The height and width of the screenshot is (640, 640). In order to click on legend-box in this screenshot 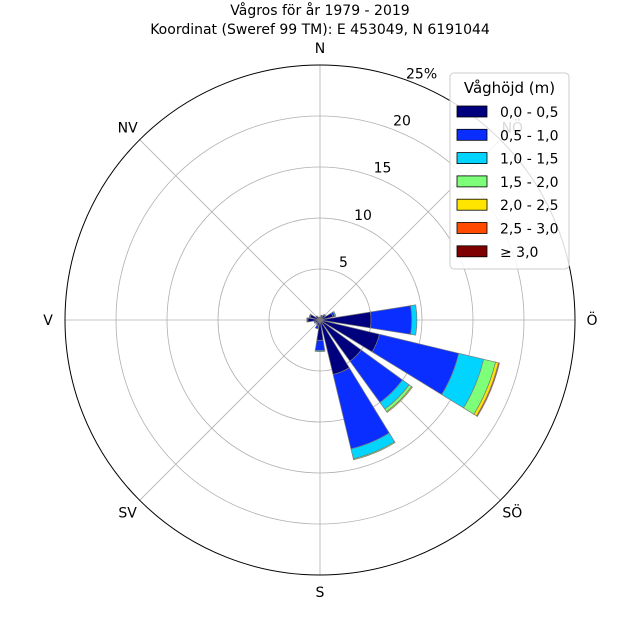, I will do `click(509, 171)`.